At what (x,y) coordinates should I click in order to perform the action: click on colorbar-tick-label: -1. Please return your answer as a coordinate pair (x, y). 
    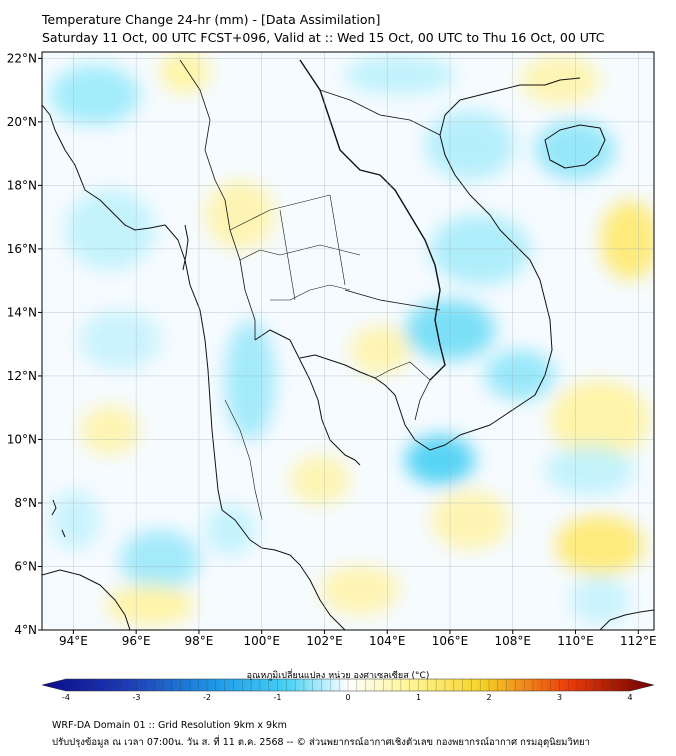
    Looking at the image, I should click on (278, 697).